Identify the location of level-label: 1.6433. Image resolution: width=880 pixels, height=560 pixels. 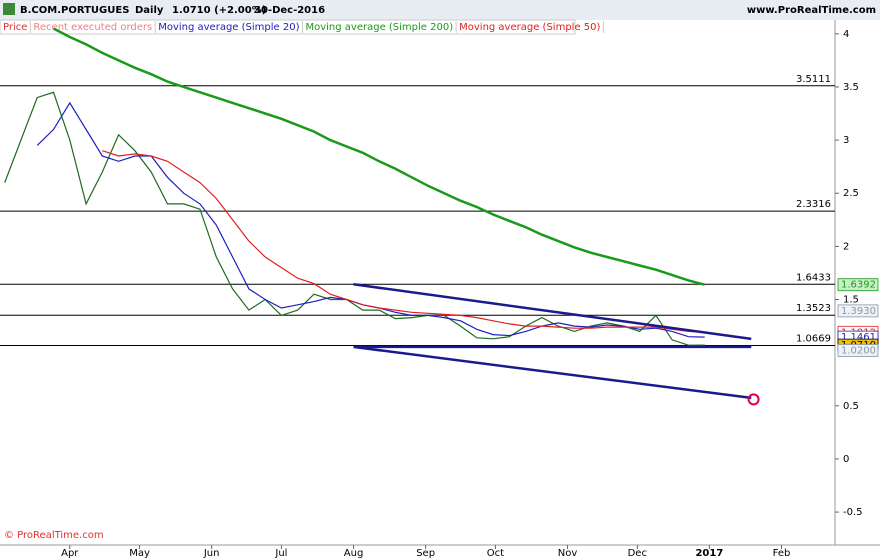
(813, 277).